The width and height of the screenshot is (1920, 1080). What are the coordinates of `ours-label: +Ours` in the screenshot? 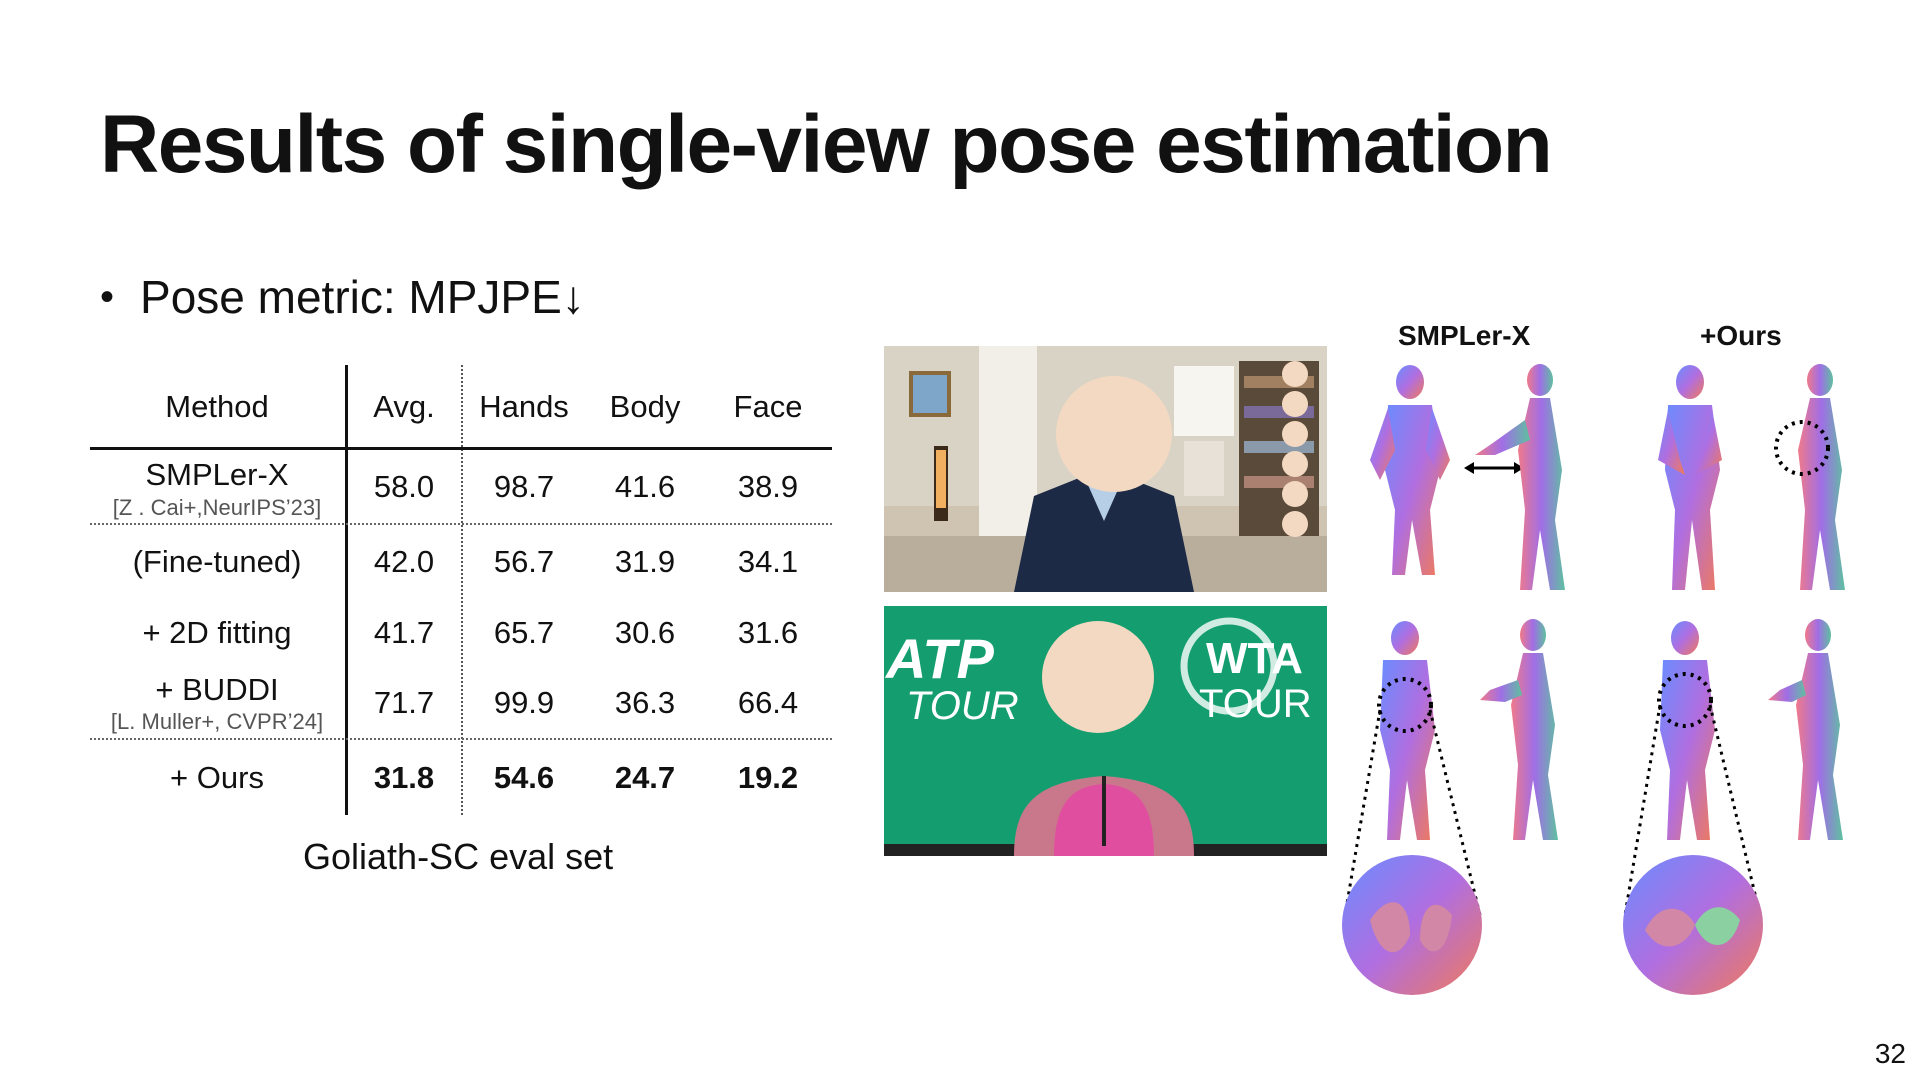 It's located at (1741, 335).